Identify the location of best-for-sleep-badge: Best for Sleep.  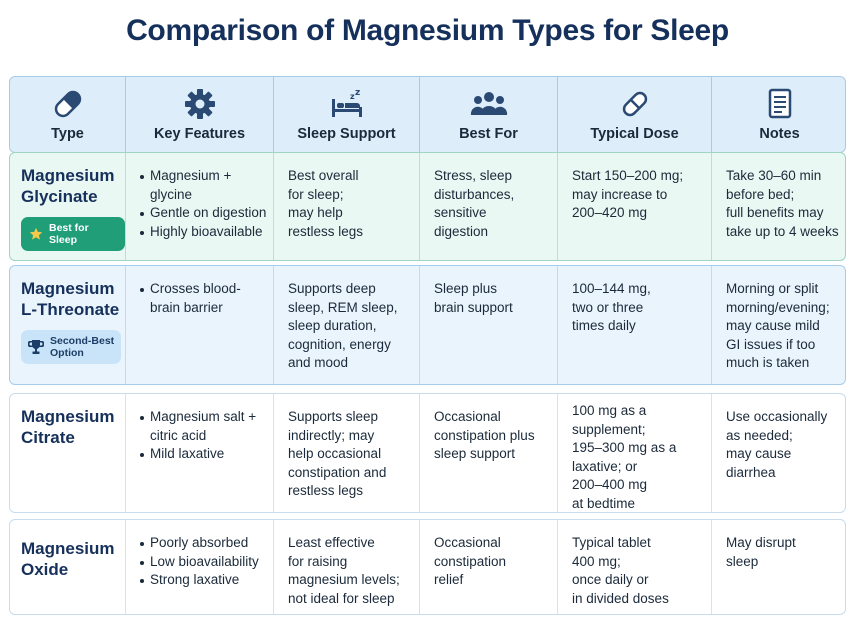
(73, 234).